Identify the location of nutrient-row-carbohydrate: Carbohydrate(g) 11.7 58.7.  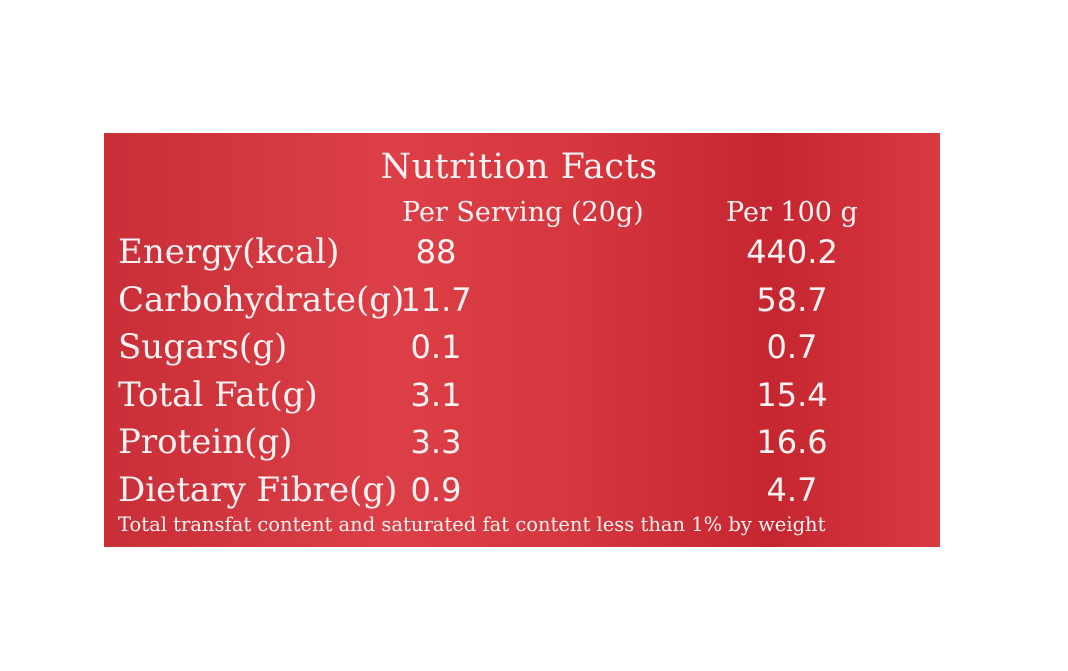
(523, 301).